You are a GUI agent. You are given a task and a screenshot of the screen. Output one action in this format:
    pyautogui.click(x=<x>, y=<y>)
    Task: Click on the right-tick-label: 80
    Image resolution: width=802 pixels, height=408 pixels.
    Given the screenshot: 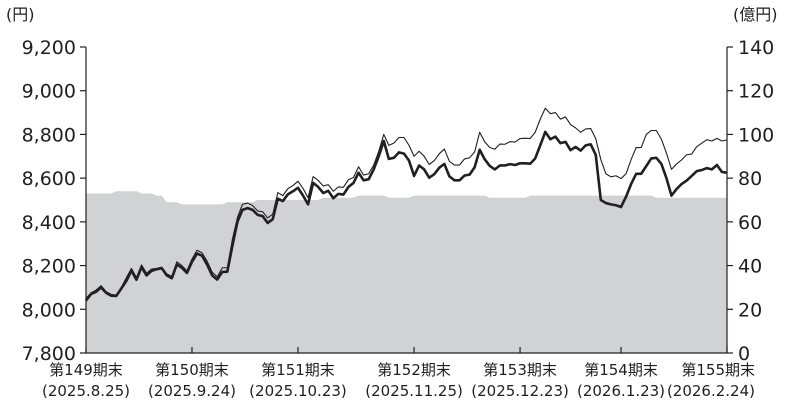 What is the action you would take?
    pyautogui.click(x=750, y=179)
    